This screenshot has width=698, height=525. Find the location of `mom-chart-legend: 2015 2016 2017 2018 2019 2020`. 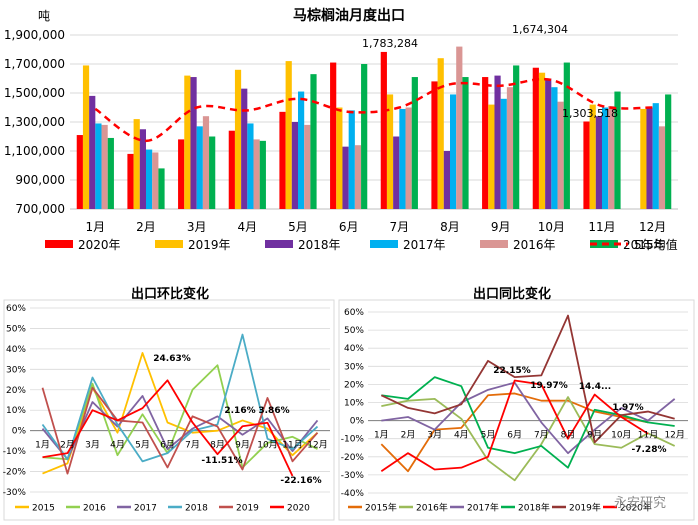

mom-chart-legend: 2015 2016 2017 2018 2019 2020 is located at coordinates (162, 509).